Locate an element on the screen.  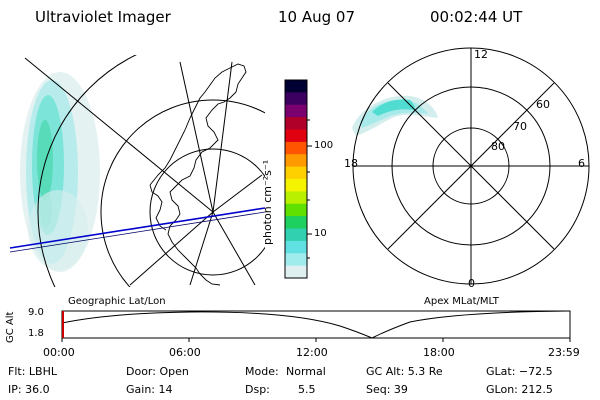
colorbar is located at coordinates (298, 179).